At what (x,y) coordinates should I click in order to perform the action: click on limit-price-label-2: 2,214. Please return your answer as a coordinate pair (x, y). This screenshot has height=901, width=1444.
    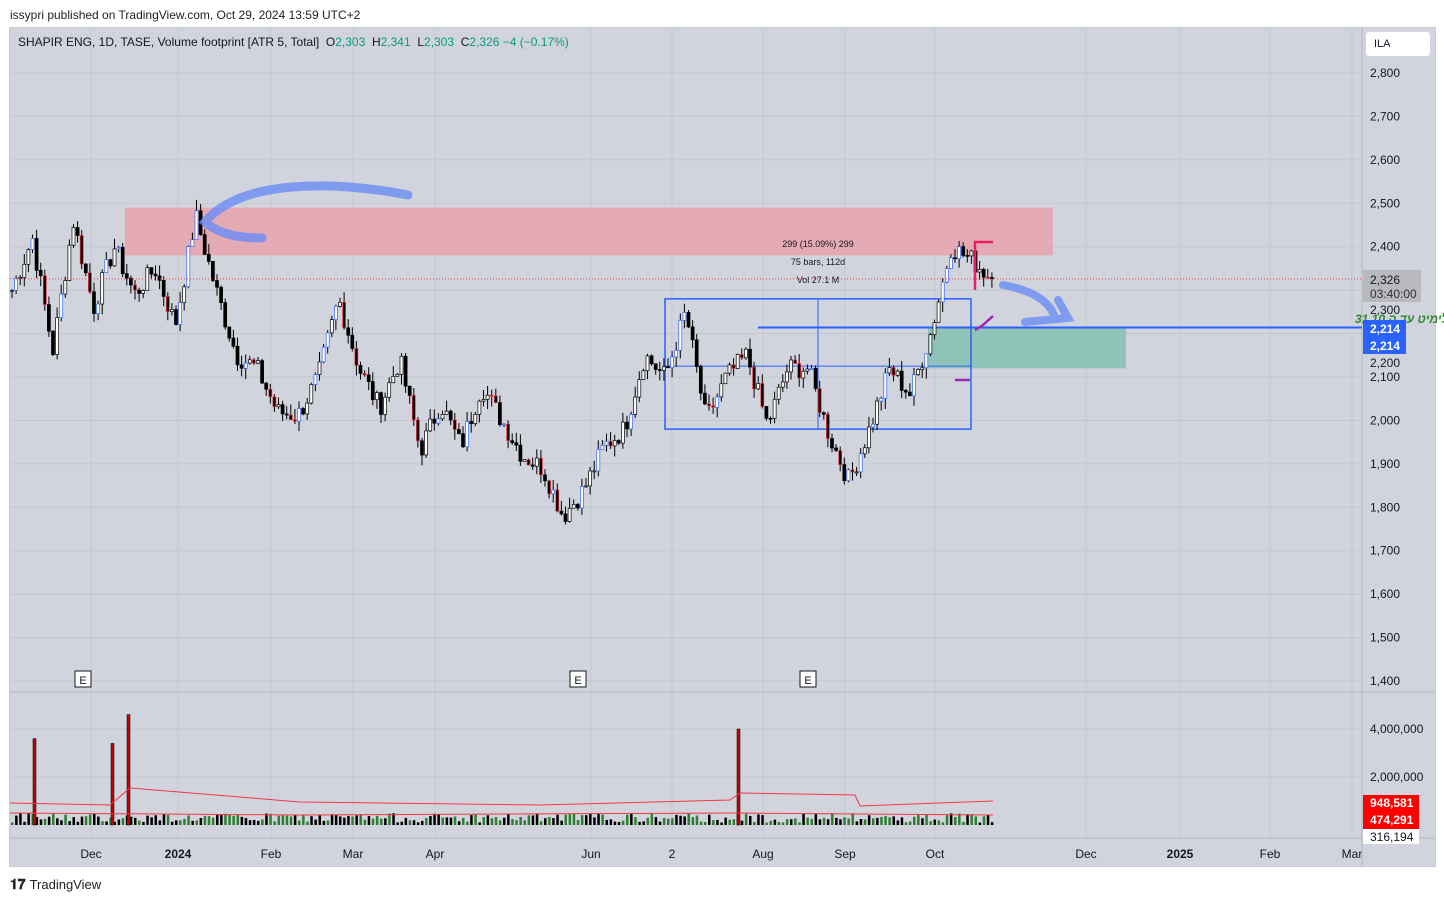
    Looking at the image, I should click on (1385, 346).